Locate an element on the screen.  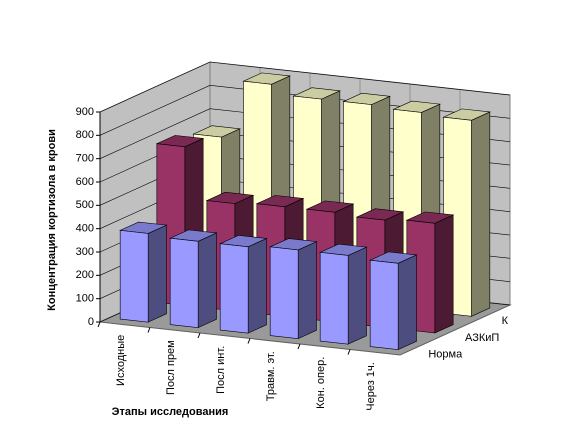
x-tick-label: Исходные is located at coordinates (121, 360).